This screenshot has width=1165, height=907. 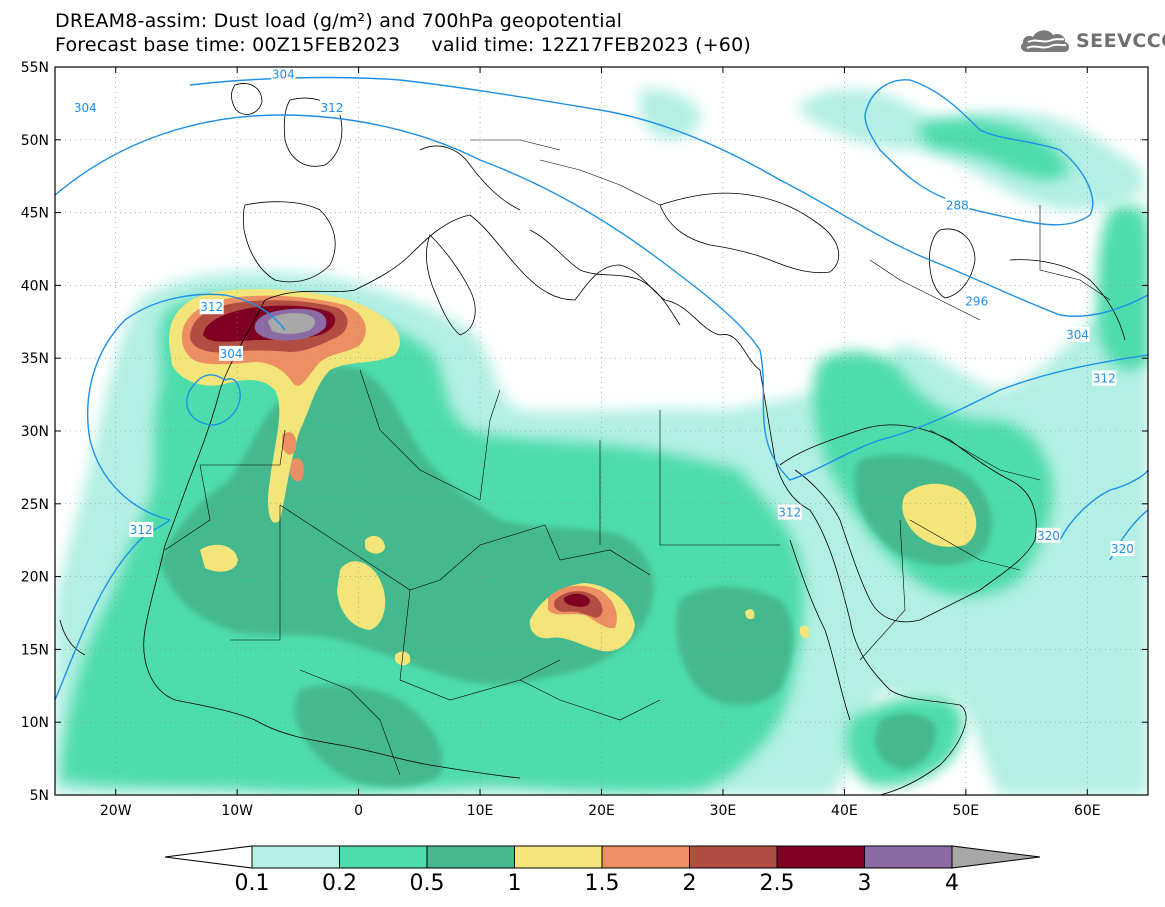 I want to click on lat-label: 50N, so click(x=35, y=141).